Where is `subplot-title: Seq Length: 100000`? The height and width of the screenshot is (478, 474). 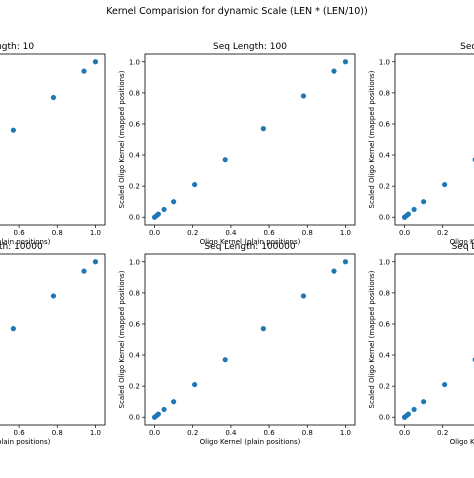
subplot-title: Seq Length: 100000 is located at coordinates (249, 247).